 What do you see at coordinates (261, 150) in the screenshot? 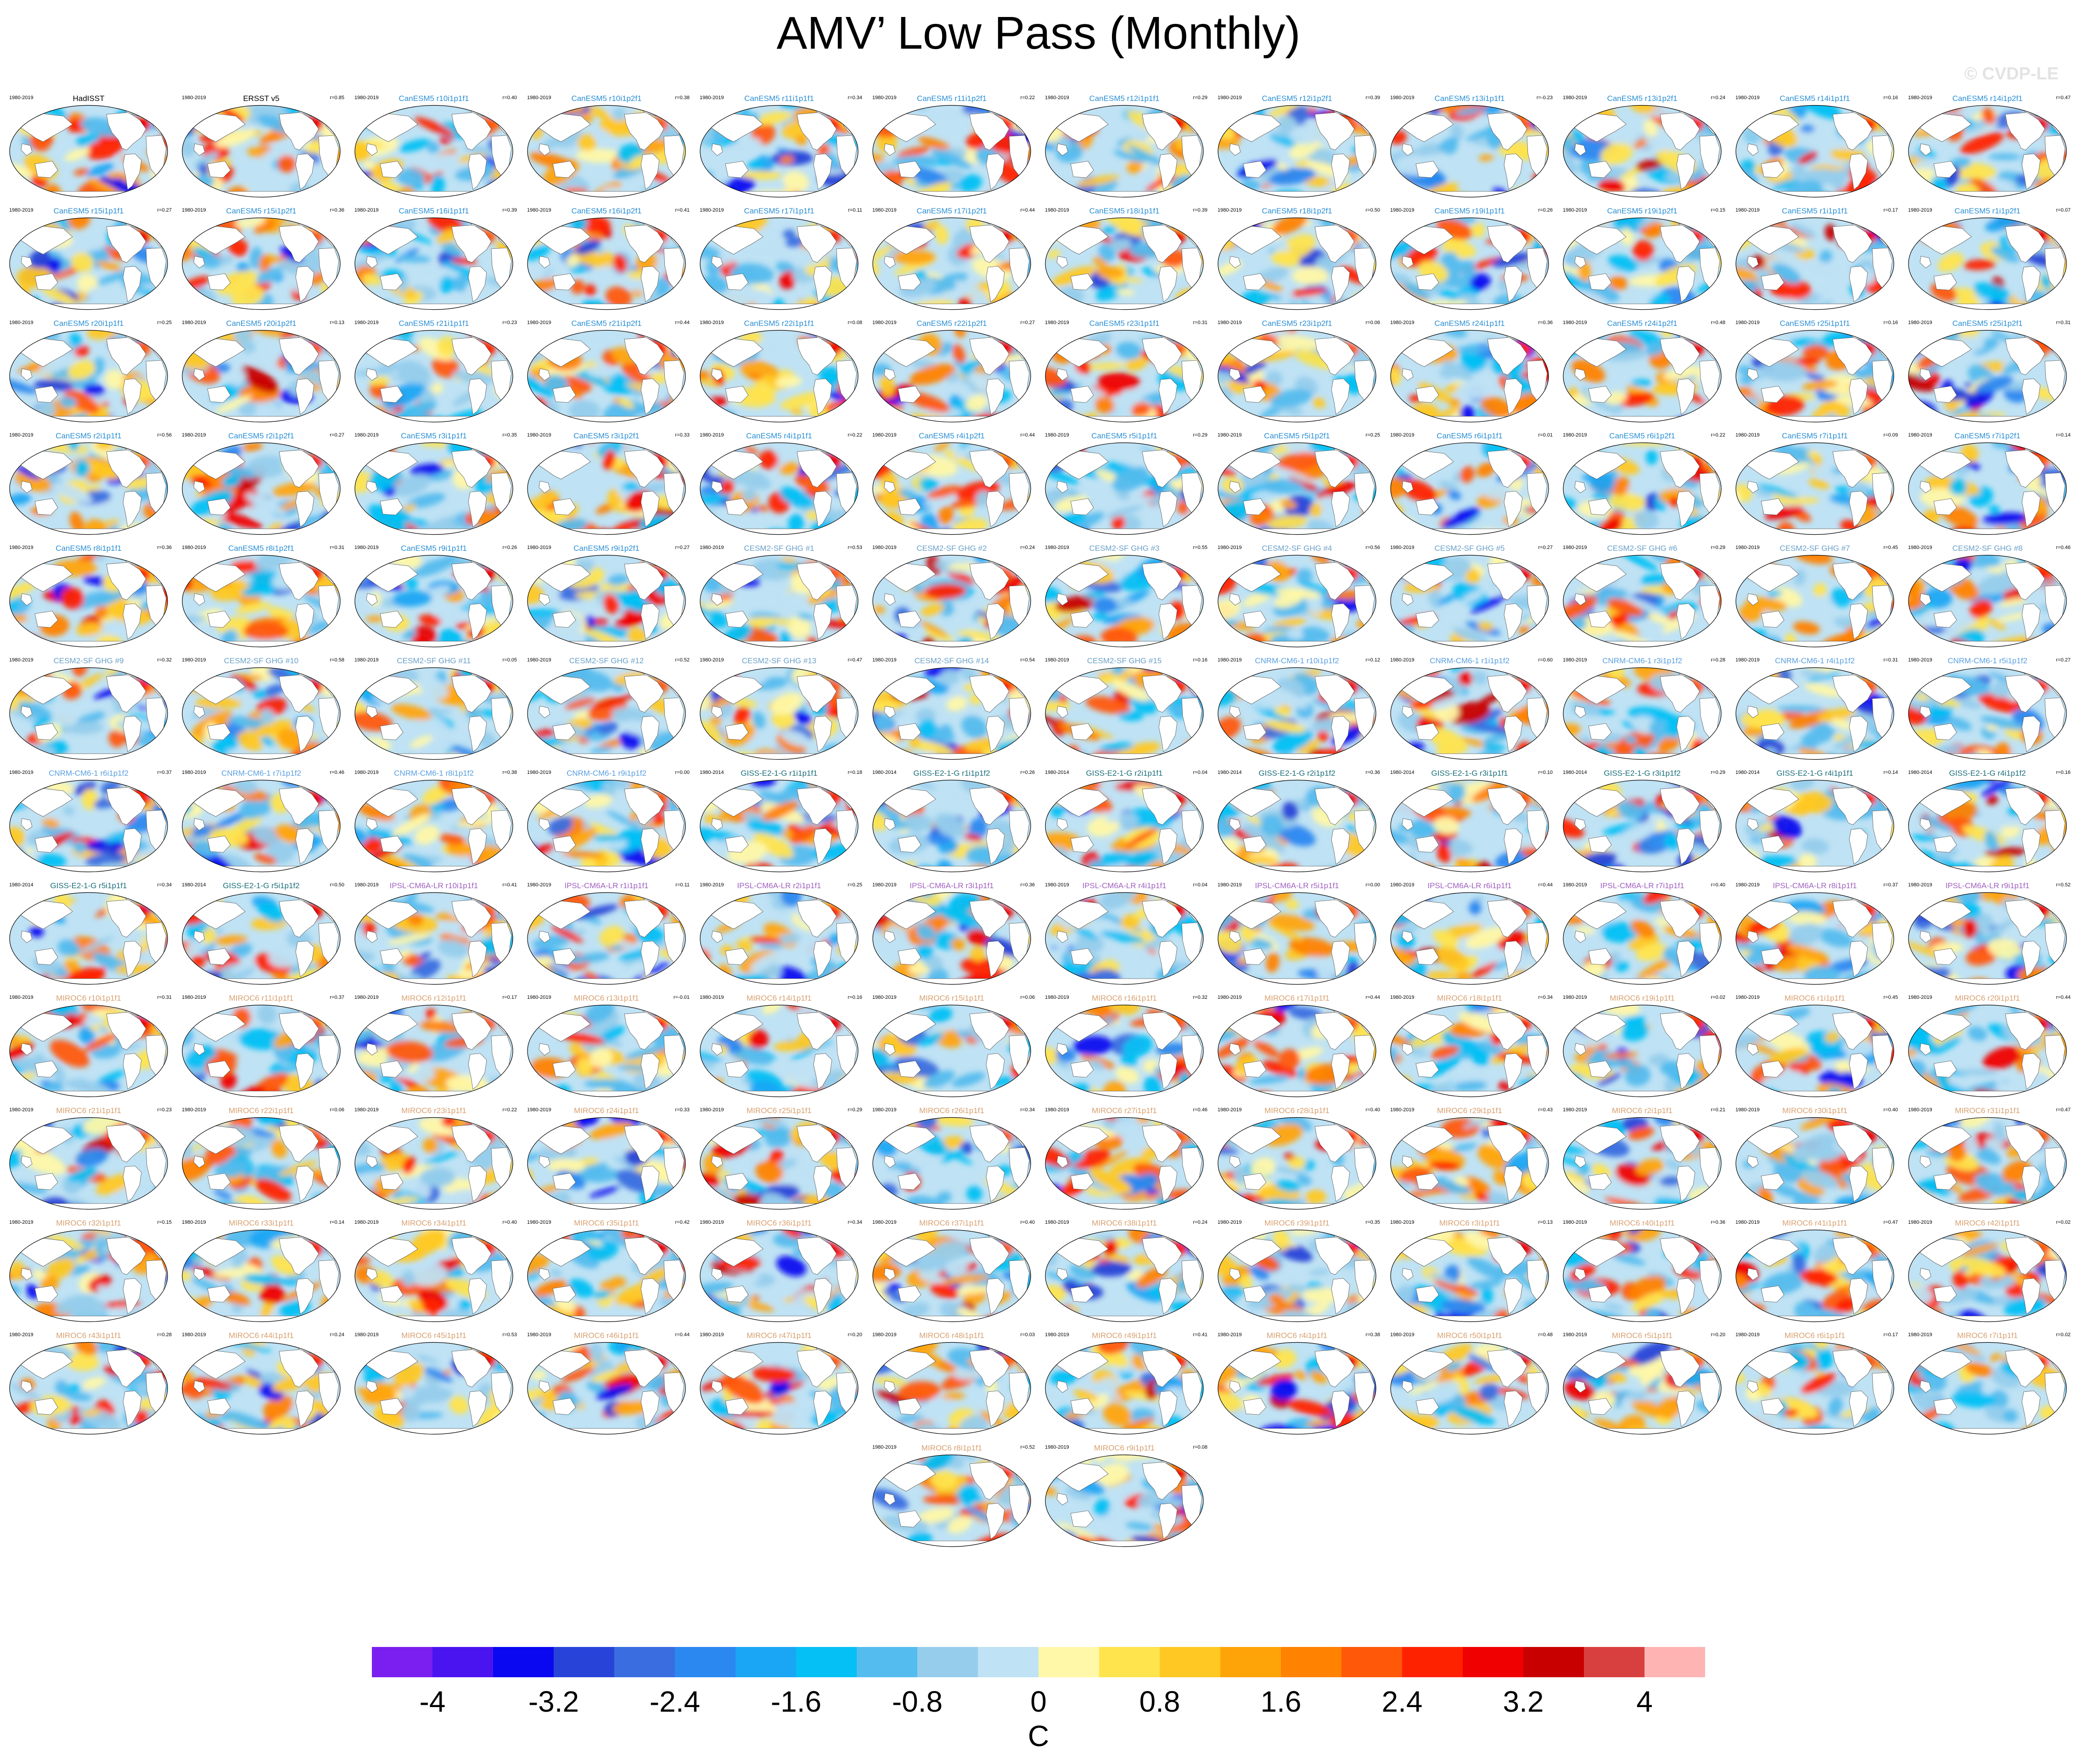
I see `map-panel: 1980-2019 ERSST v5 r=0.85` at bounding box center [261, 150].